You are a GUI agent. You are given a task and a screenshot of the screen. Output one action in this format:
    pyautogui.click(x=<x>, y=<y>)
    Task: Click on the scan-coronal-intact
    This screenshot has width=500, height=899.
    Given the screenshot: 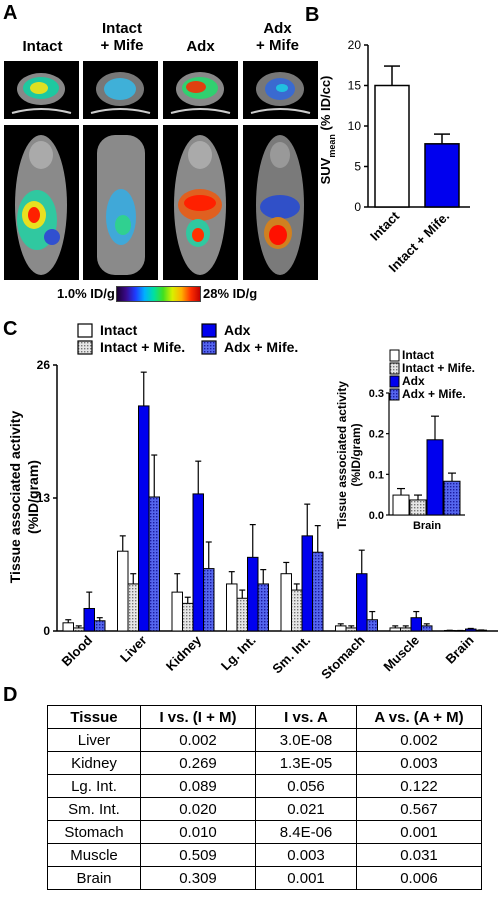 What is the action you would take?
    pyautogui.click(x=41, y=202)
    